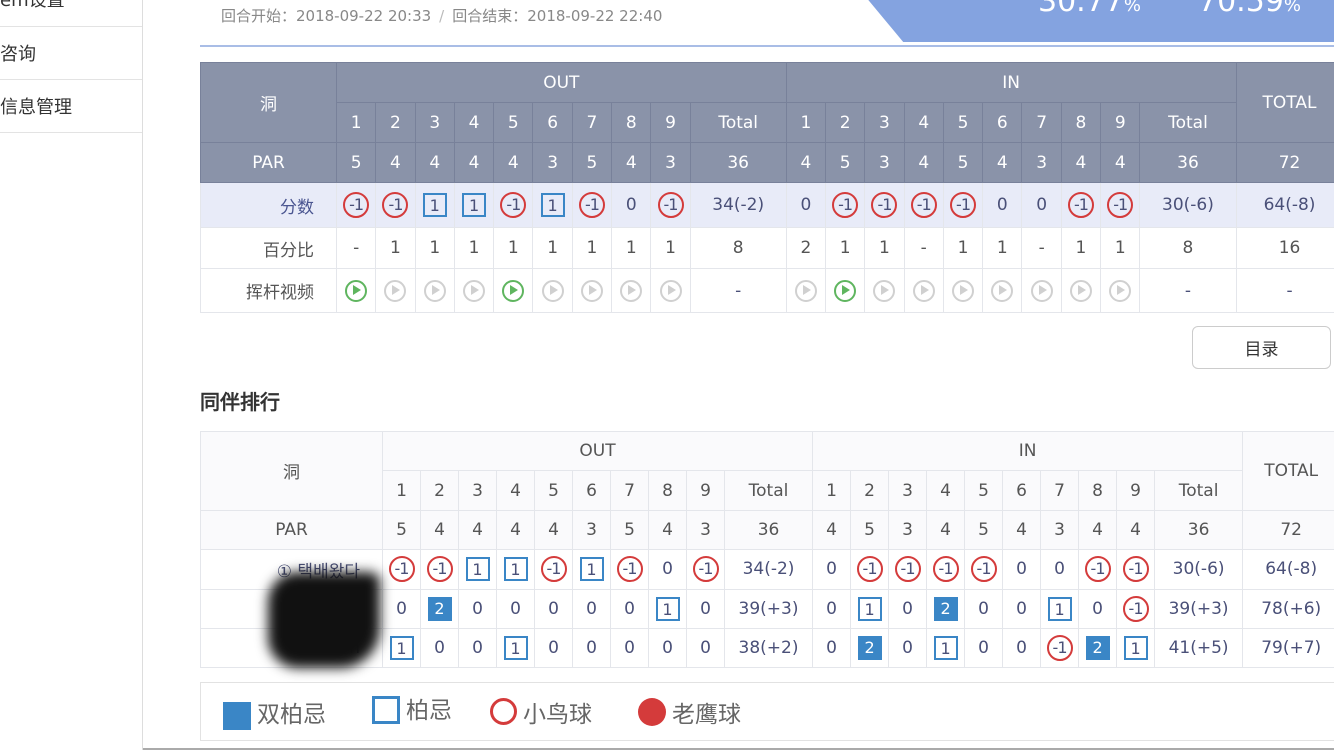  I want to click on header-hole: 洞, so click(268, 102).